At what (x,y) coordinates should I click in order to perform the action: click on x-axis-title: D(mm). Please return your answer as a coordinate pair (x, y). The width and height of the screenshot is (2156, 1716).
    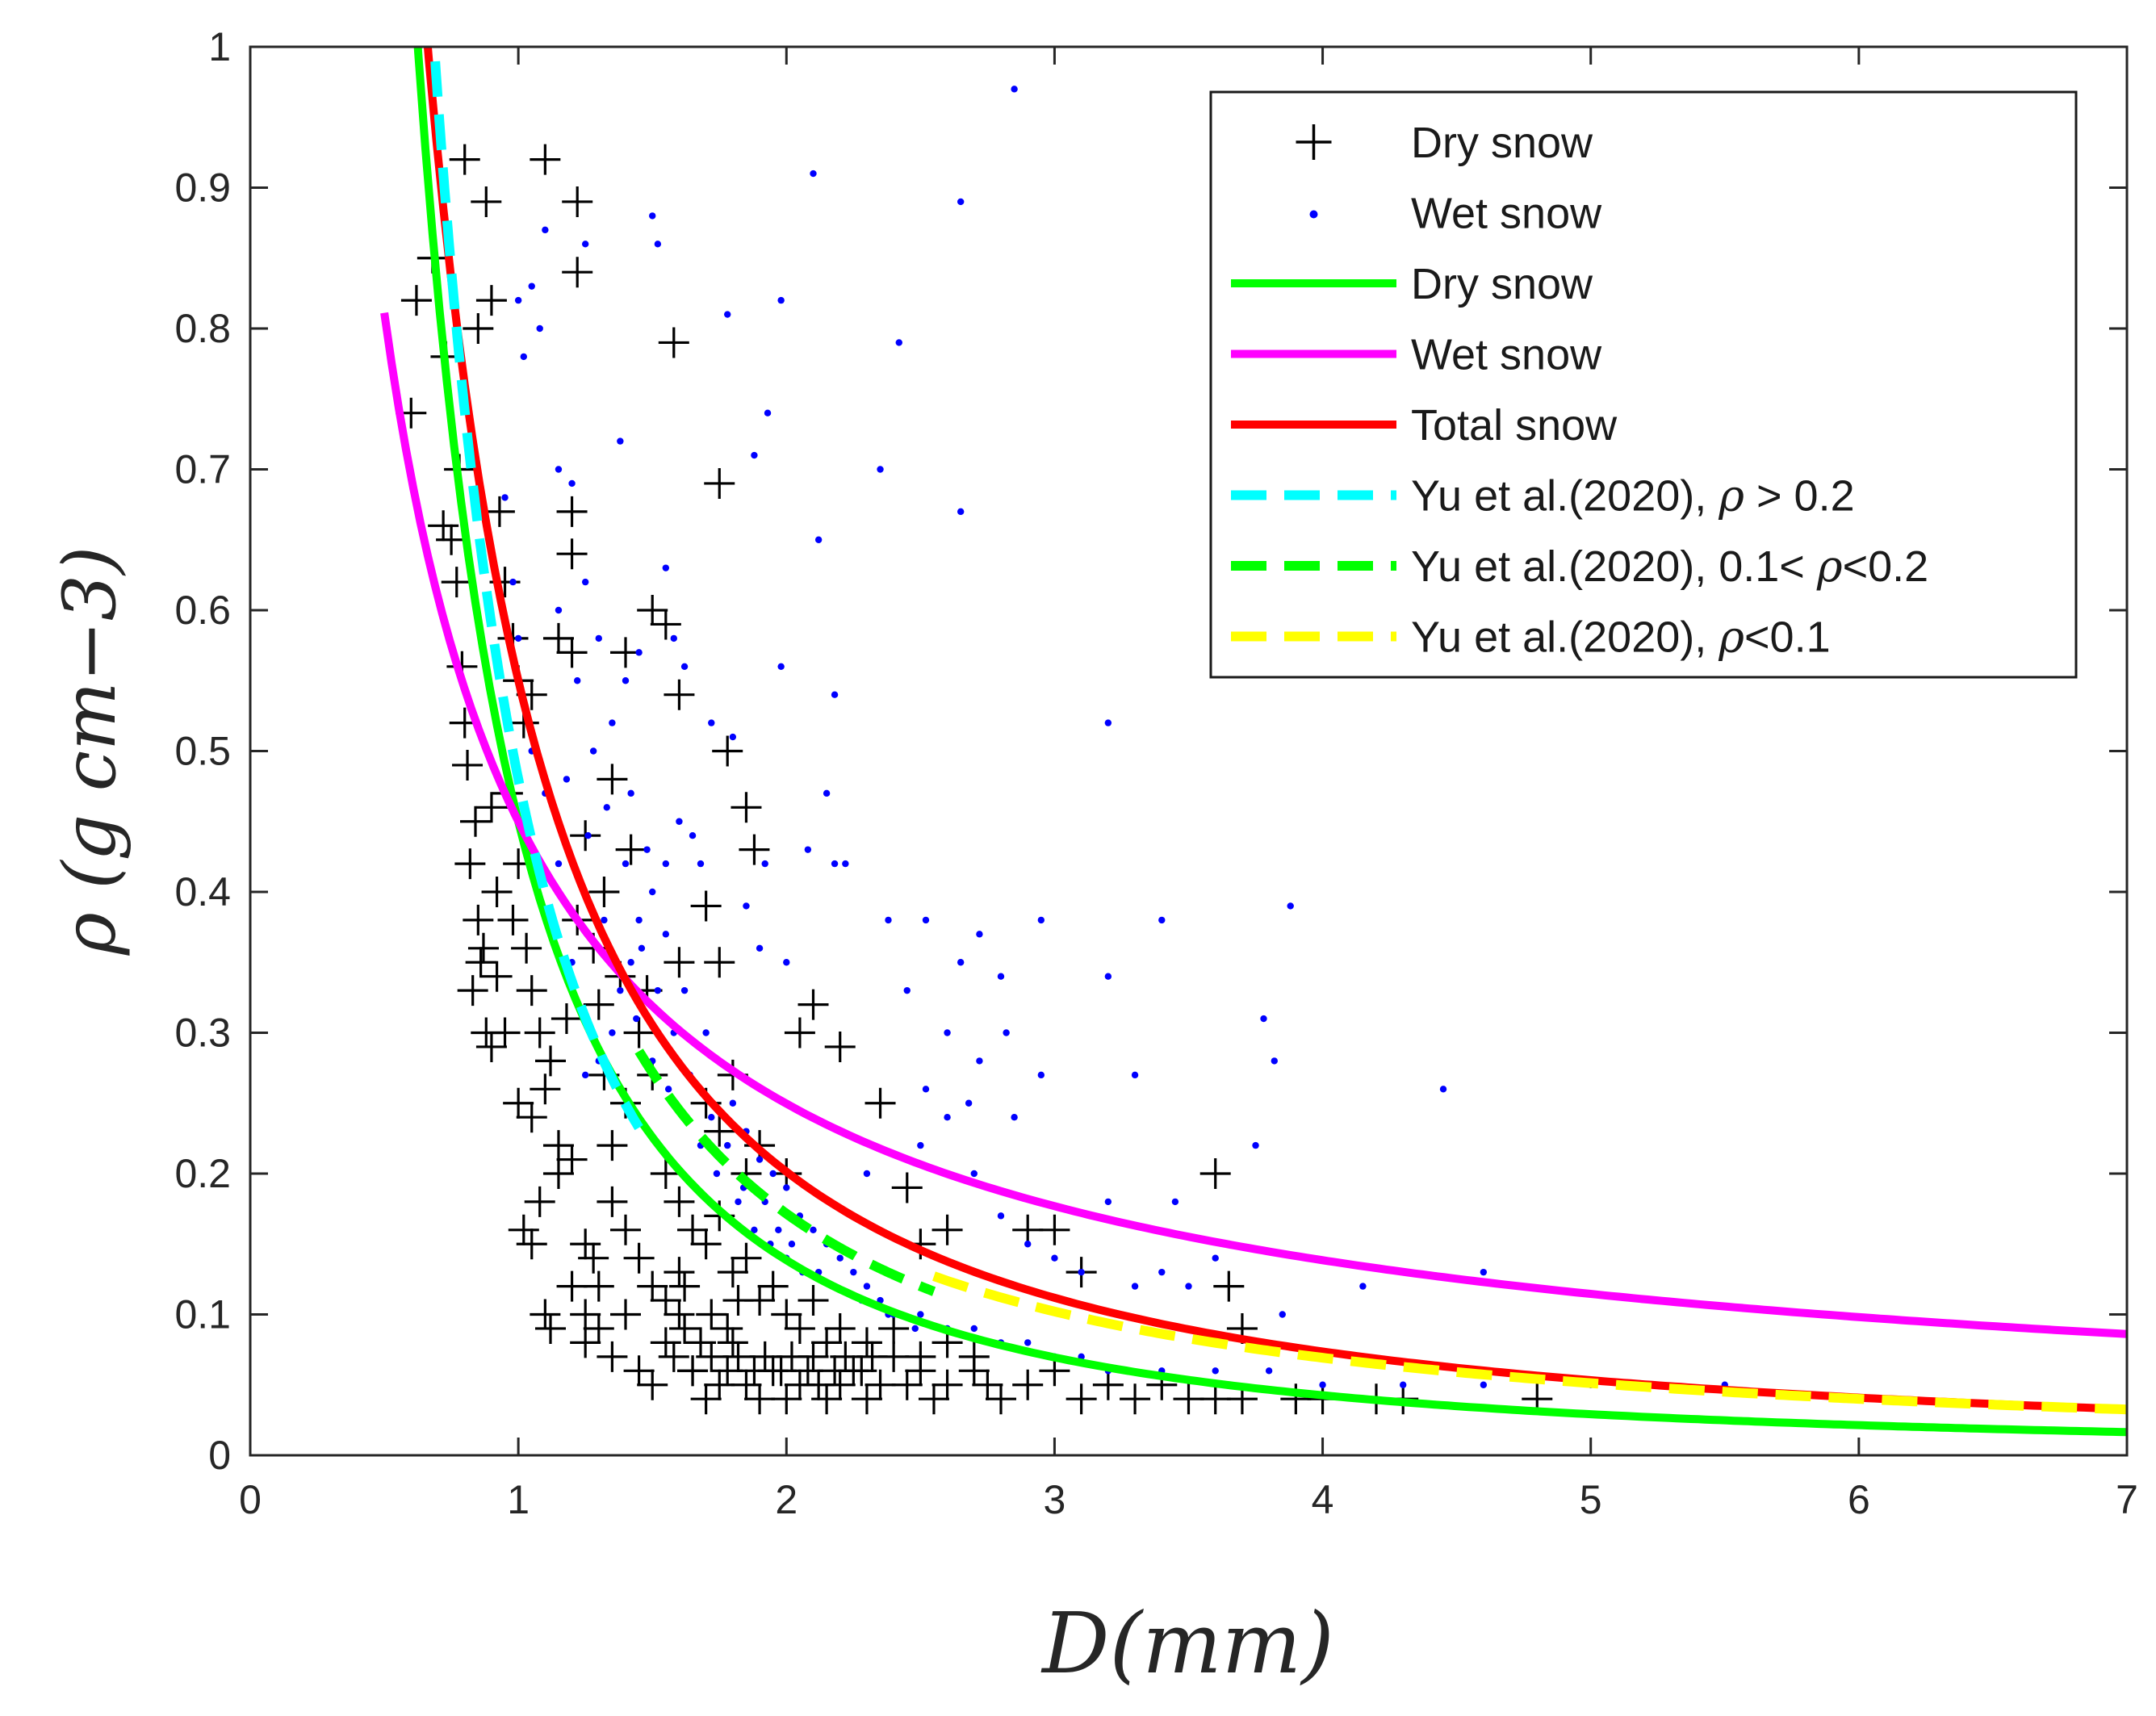
    Looking at the image, I should click on (1187, 1643).